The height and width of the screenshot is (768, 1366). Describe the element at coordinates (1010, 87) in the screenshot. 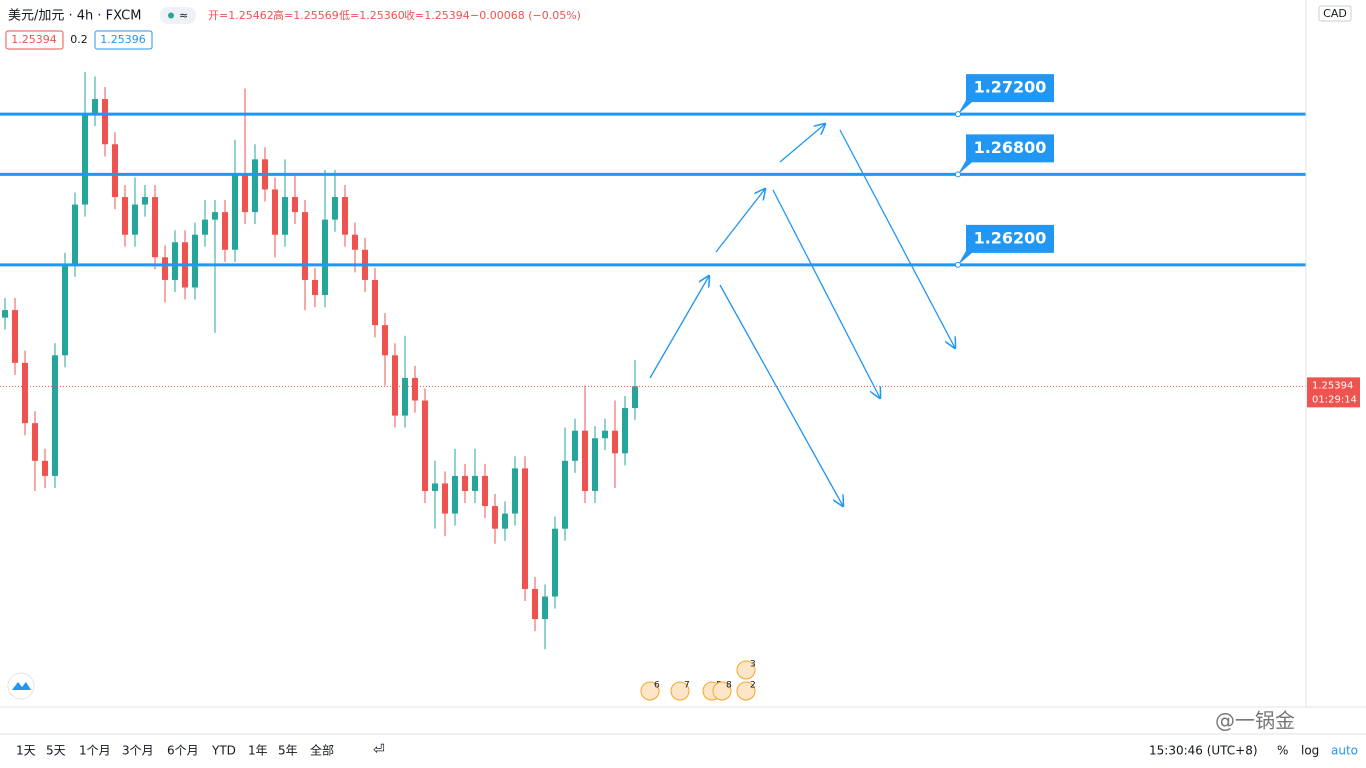

I see `level-label: 1.27200` at that location.